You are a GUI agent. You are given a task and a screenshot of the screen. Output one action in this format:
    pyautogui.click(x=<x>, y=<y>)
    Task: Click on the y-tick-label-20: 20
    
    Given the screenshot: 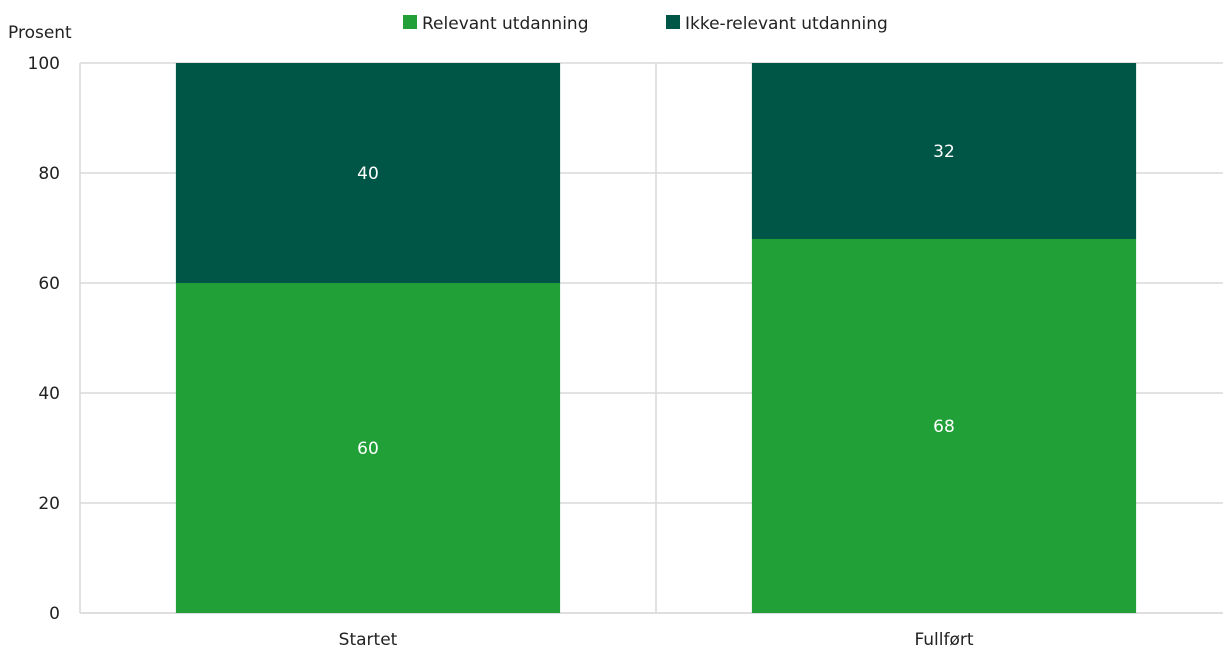 What is the action you would take?
    pyautogui.click(x=49, y=504)
    